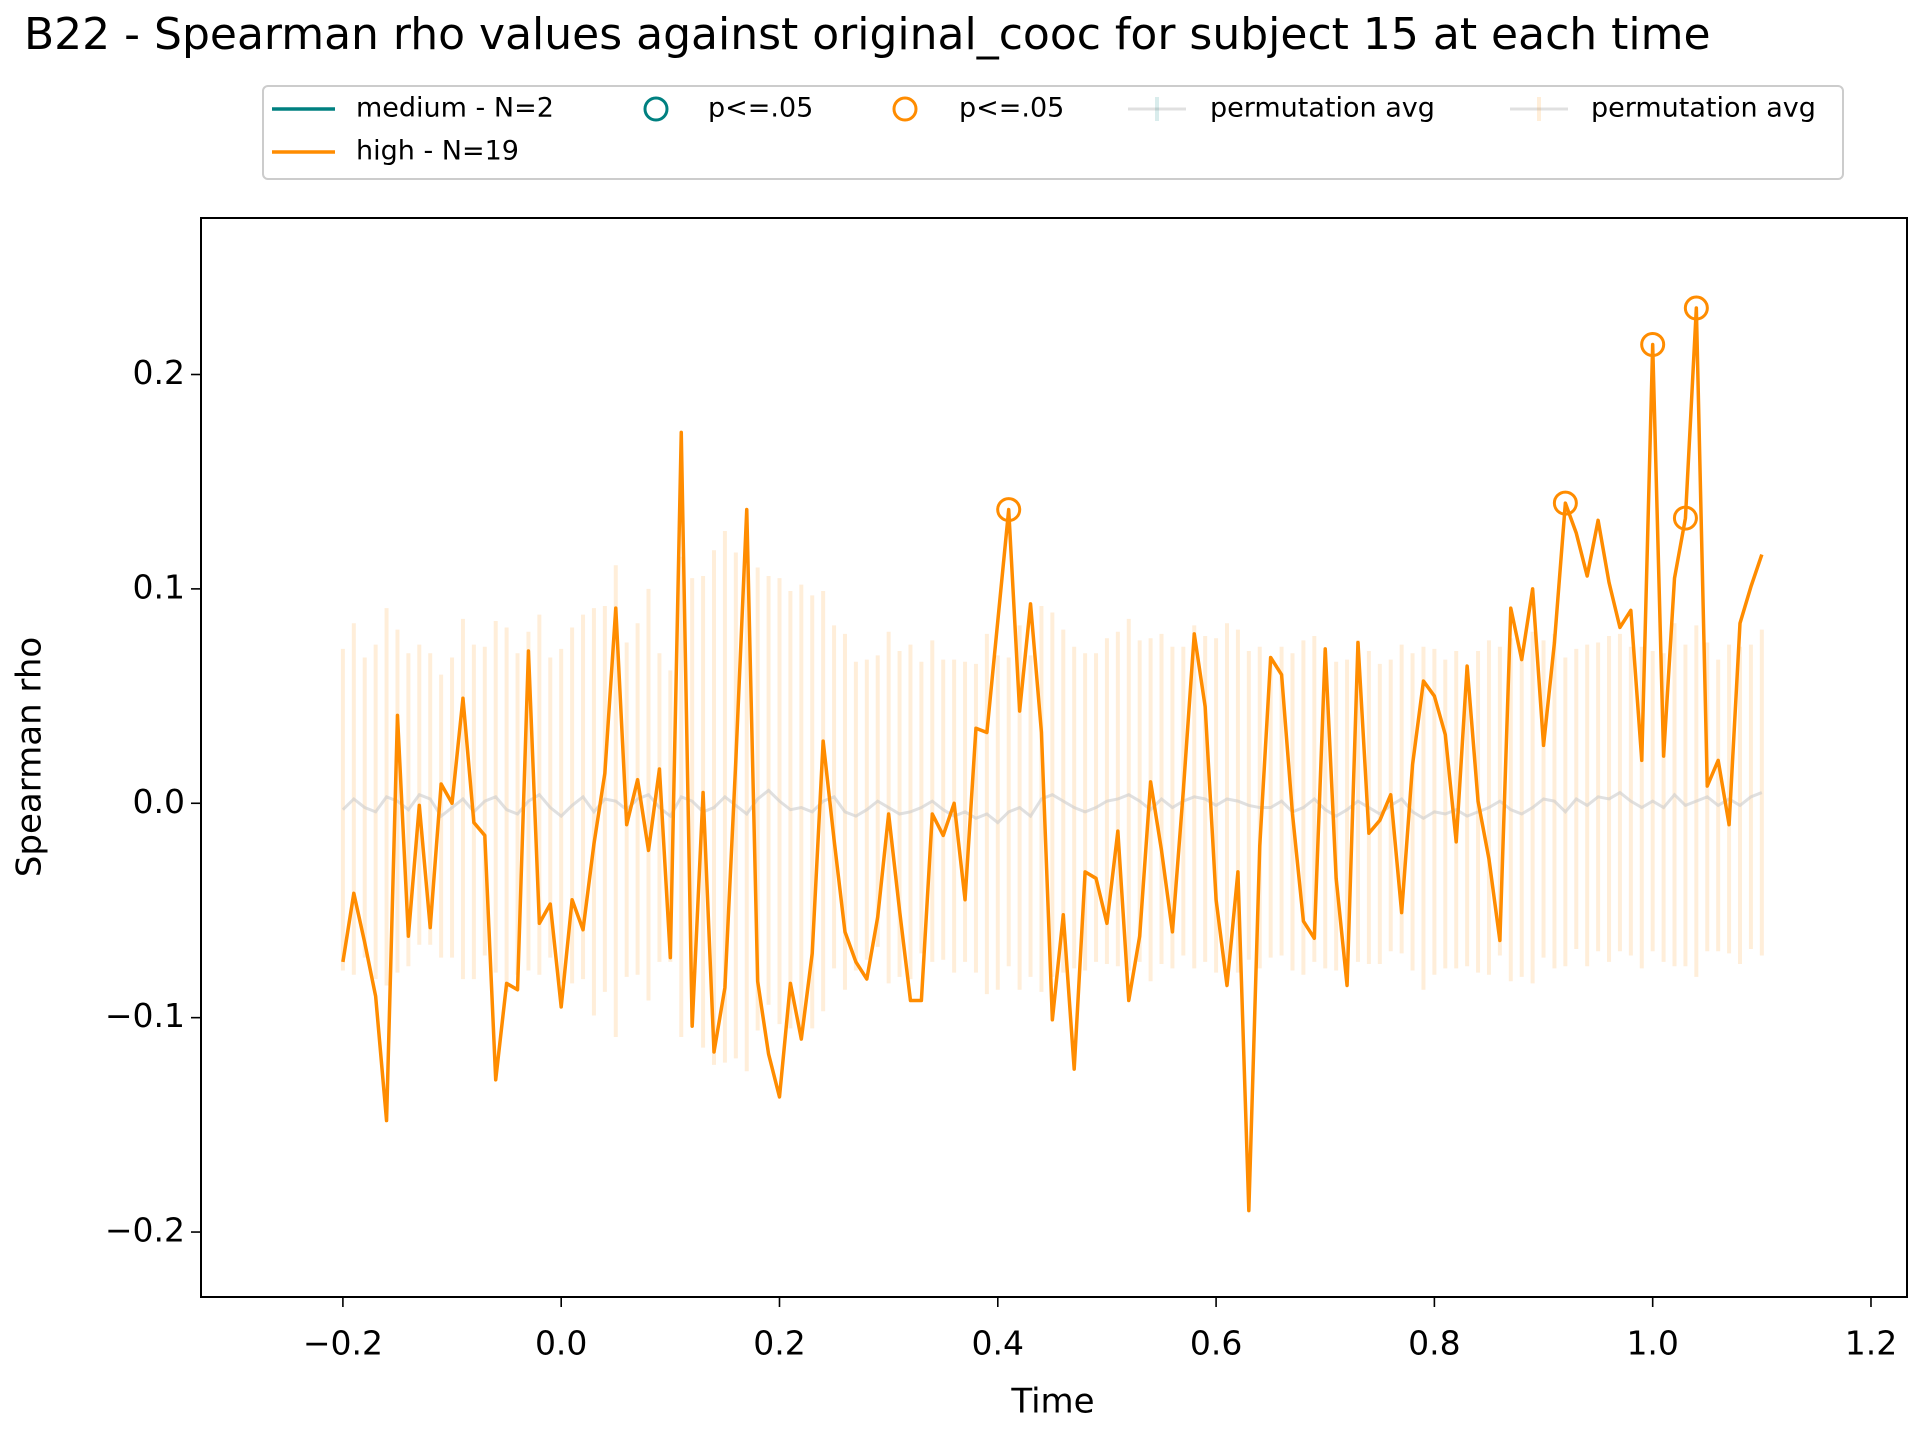 Image resolution: width=1920 pixels, height=1440 pixels. Describe the element at coordinates (1053, 132) in the screenshot. I see `legend-box` at that location.